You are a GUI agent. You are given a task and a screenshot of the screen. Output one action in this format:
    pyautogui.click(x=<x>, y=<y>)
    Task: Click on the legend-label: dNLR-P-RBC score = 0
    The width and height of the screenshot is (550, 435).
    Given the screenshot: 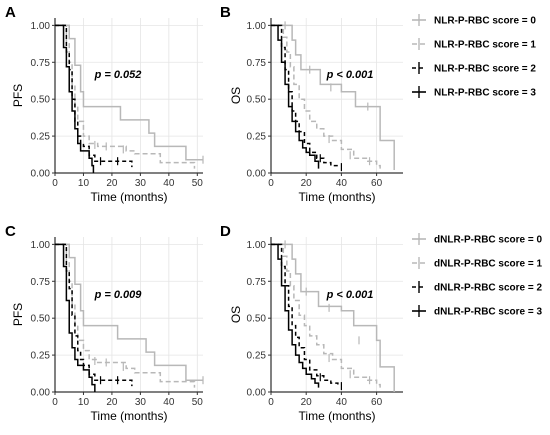 What is the action you would take?
    pyautogui.click(x=488, y=240)
    